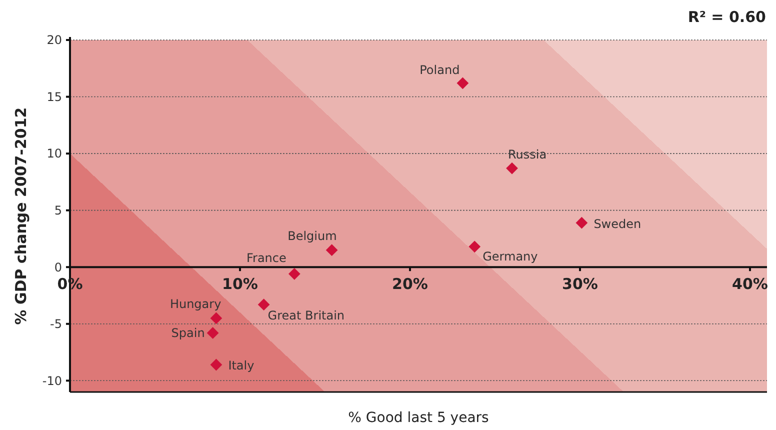  Describe the element at coordinates (54, 97) in the screenshot. I see `y-tick-label: 15` at that location.